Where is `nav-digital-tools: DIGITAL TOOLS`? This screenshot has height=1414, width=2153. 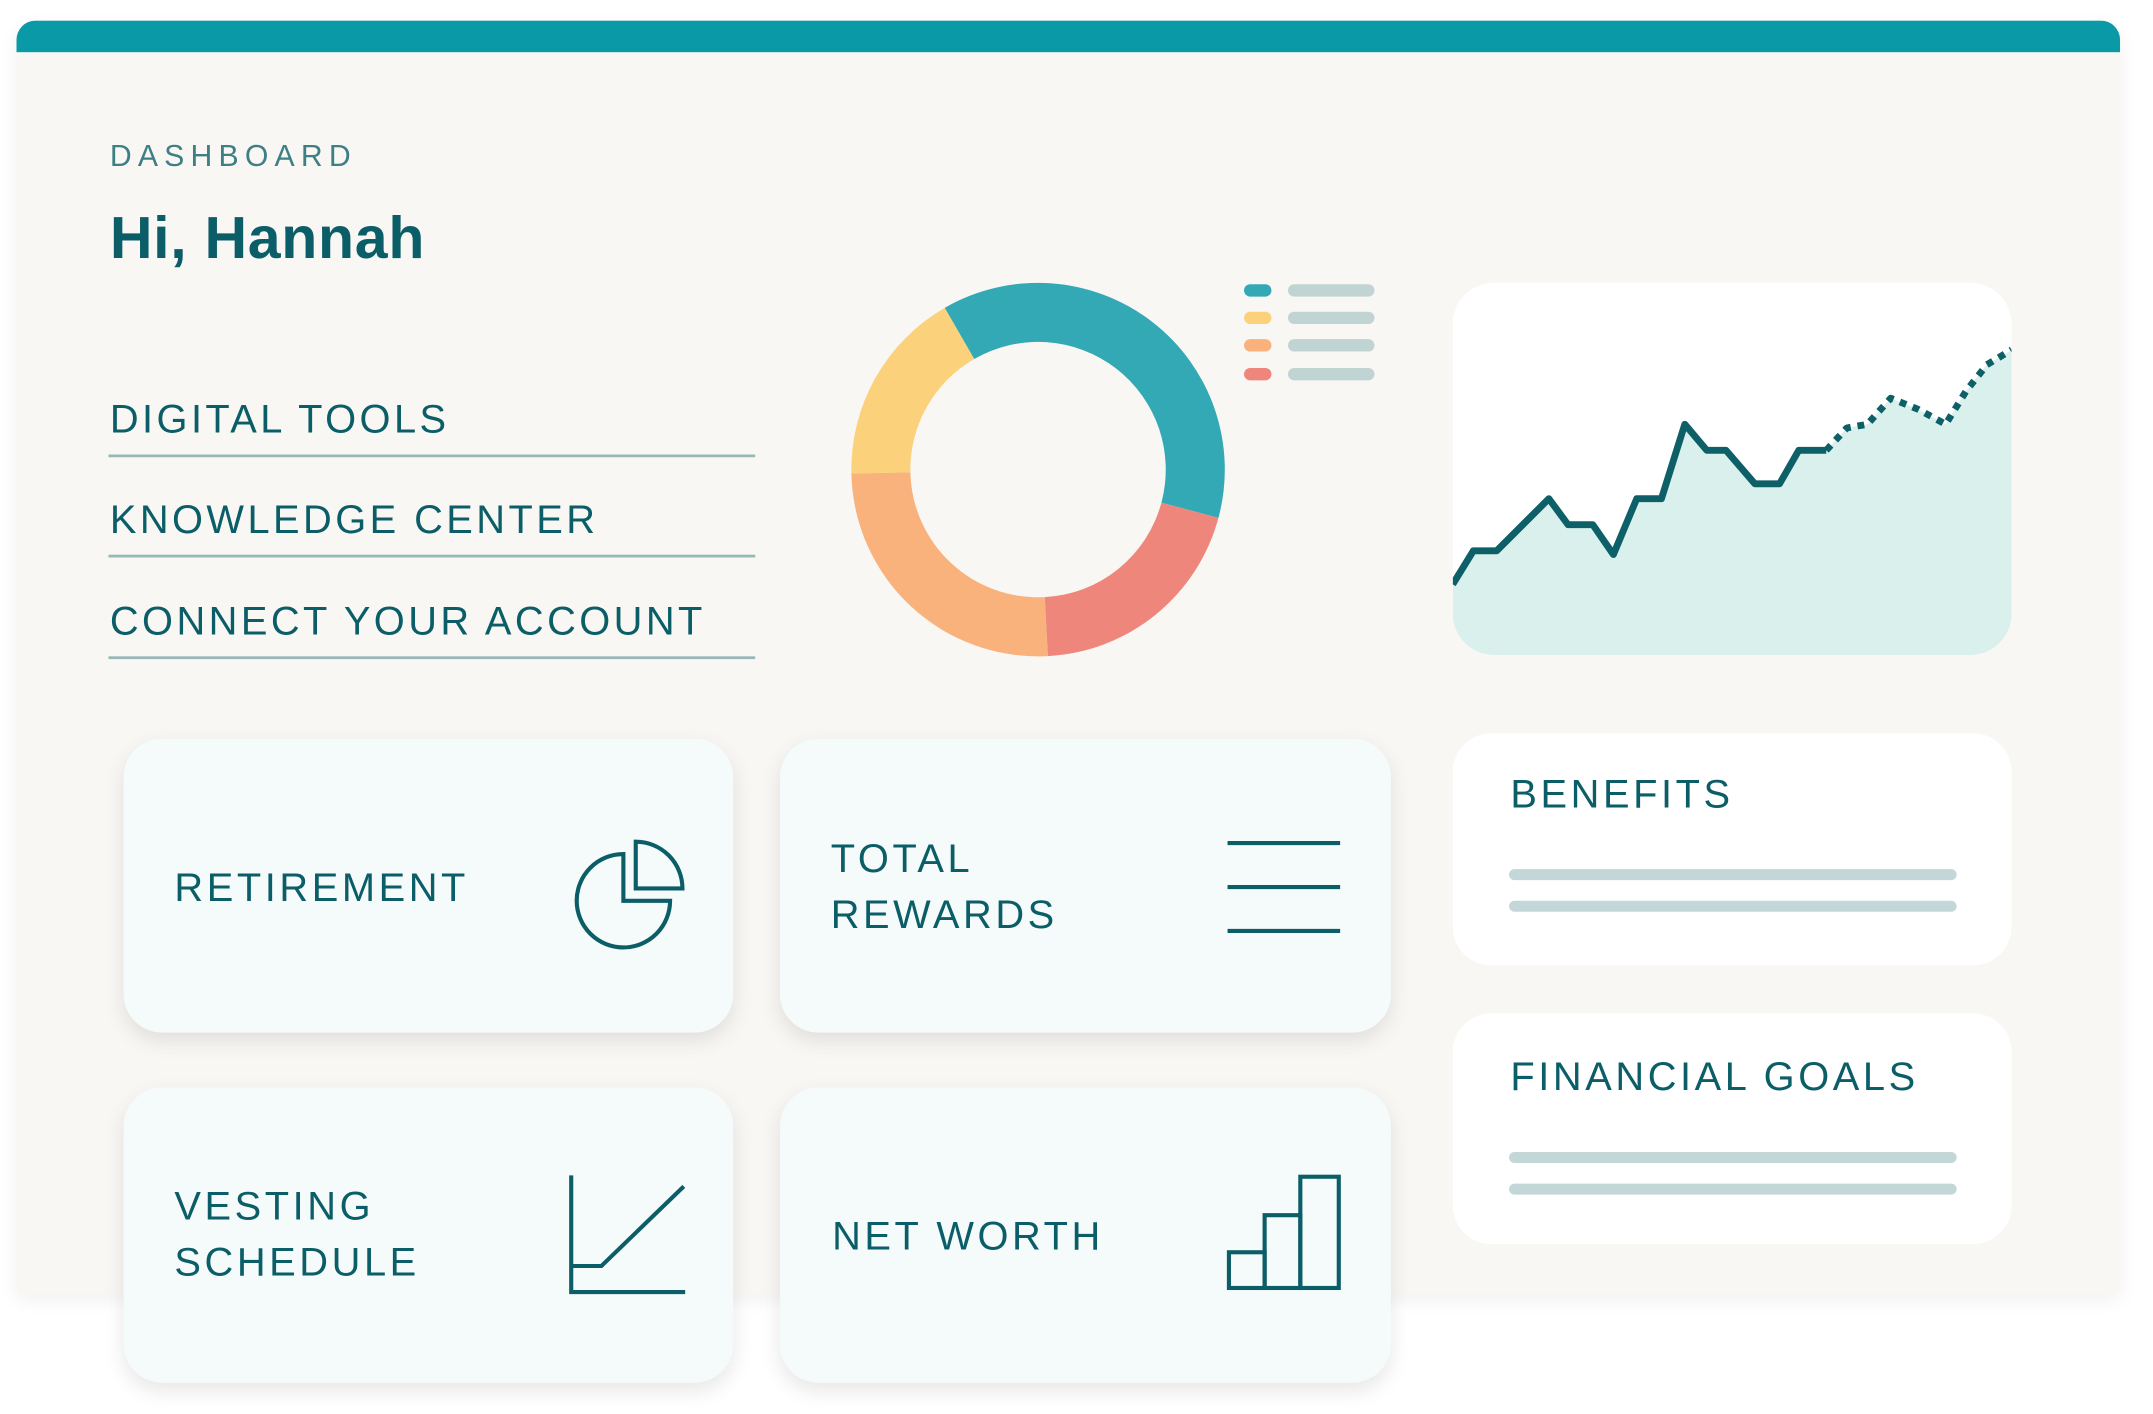 nav-digital-tools: DIGITAL TOOLS is located at coordinates (432, 427).